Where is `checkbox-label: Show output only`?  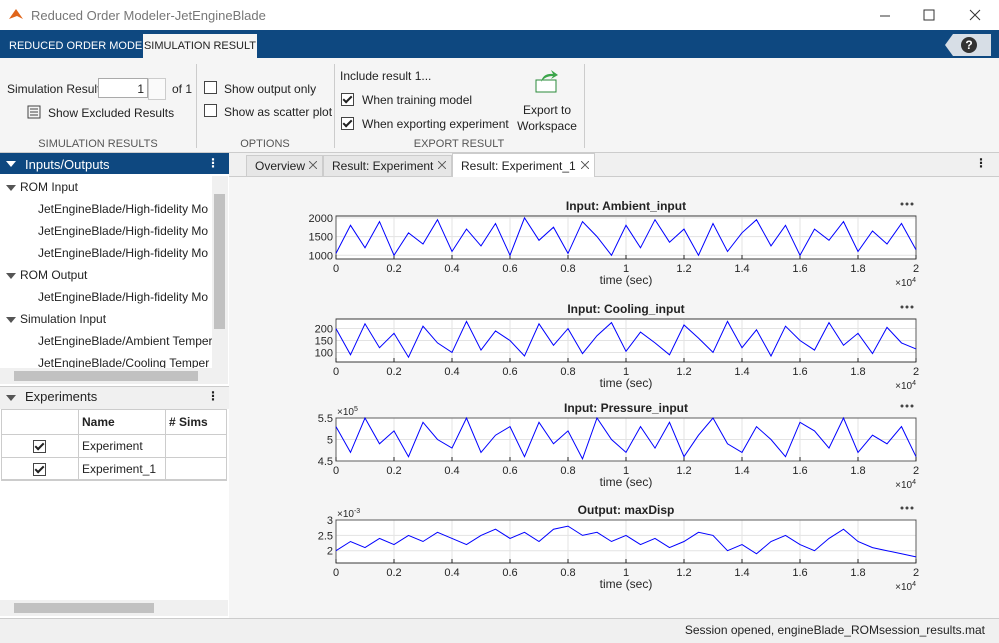
checkbox-label: Show output only is located at coordinates (270, 89).